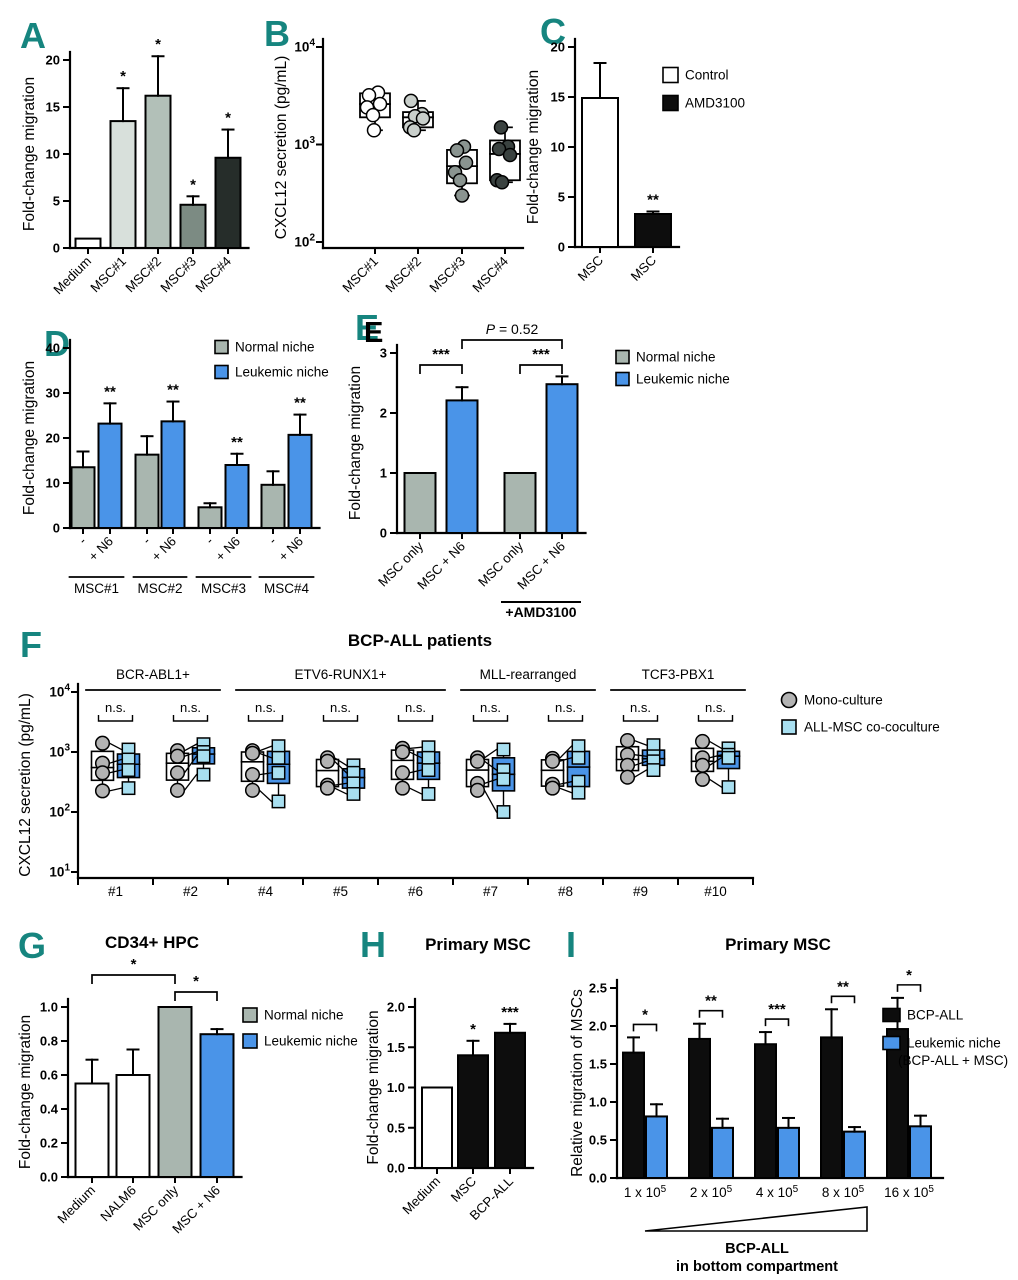 The height and width of the screenshot is (1280, 1018). What do you see at coordinates (76, 1205) in the screenshot?
I see `x-category-label: Medium` at bounding box center [76, 1205].